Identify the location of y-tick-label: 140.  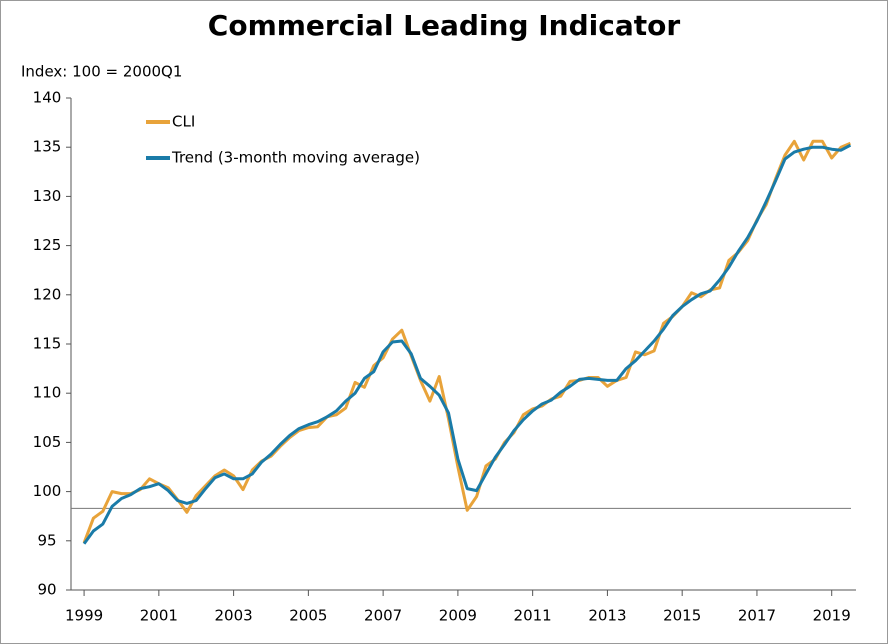
(47, 98).